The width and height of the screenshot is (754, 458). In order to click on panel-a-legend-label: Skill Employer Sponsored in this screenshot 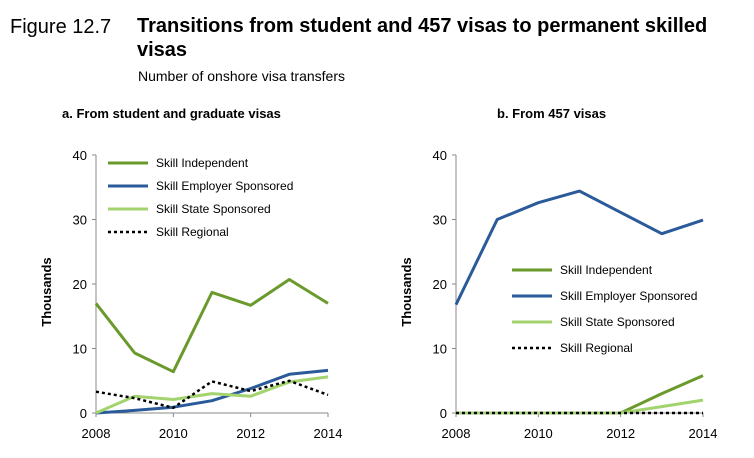, I will do `click(224, 186)`.